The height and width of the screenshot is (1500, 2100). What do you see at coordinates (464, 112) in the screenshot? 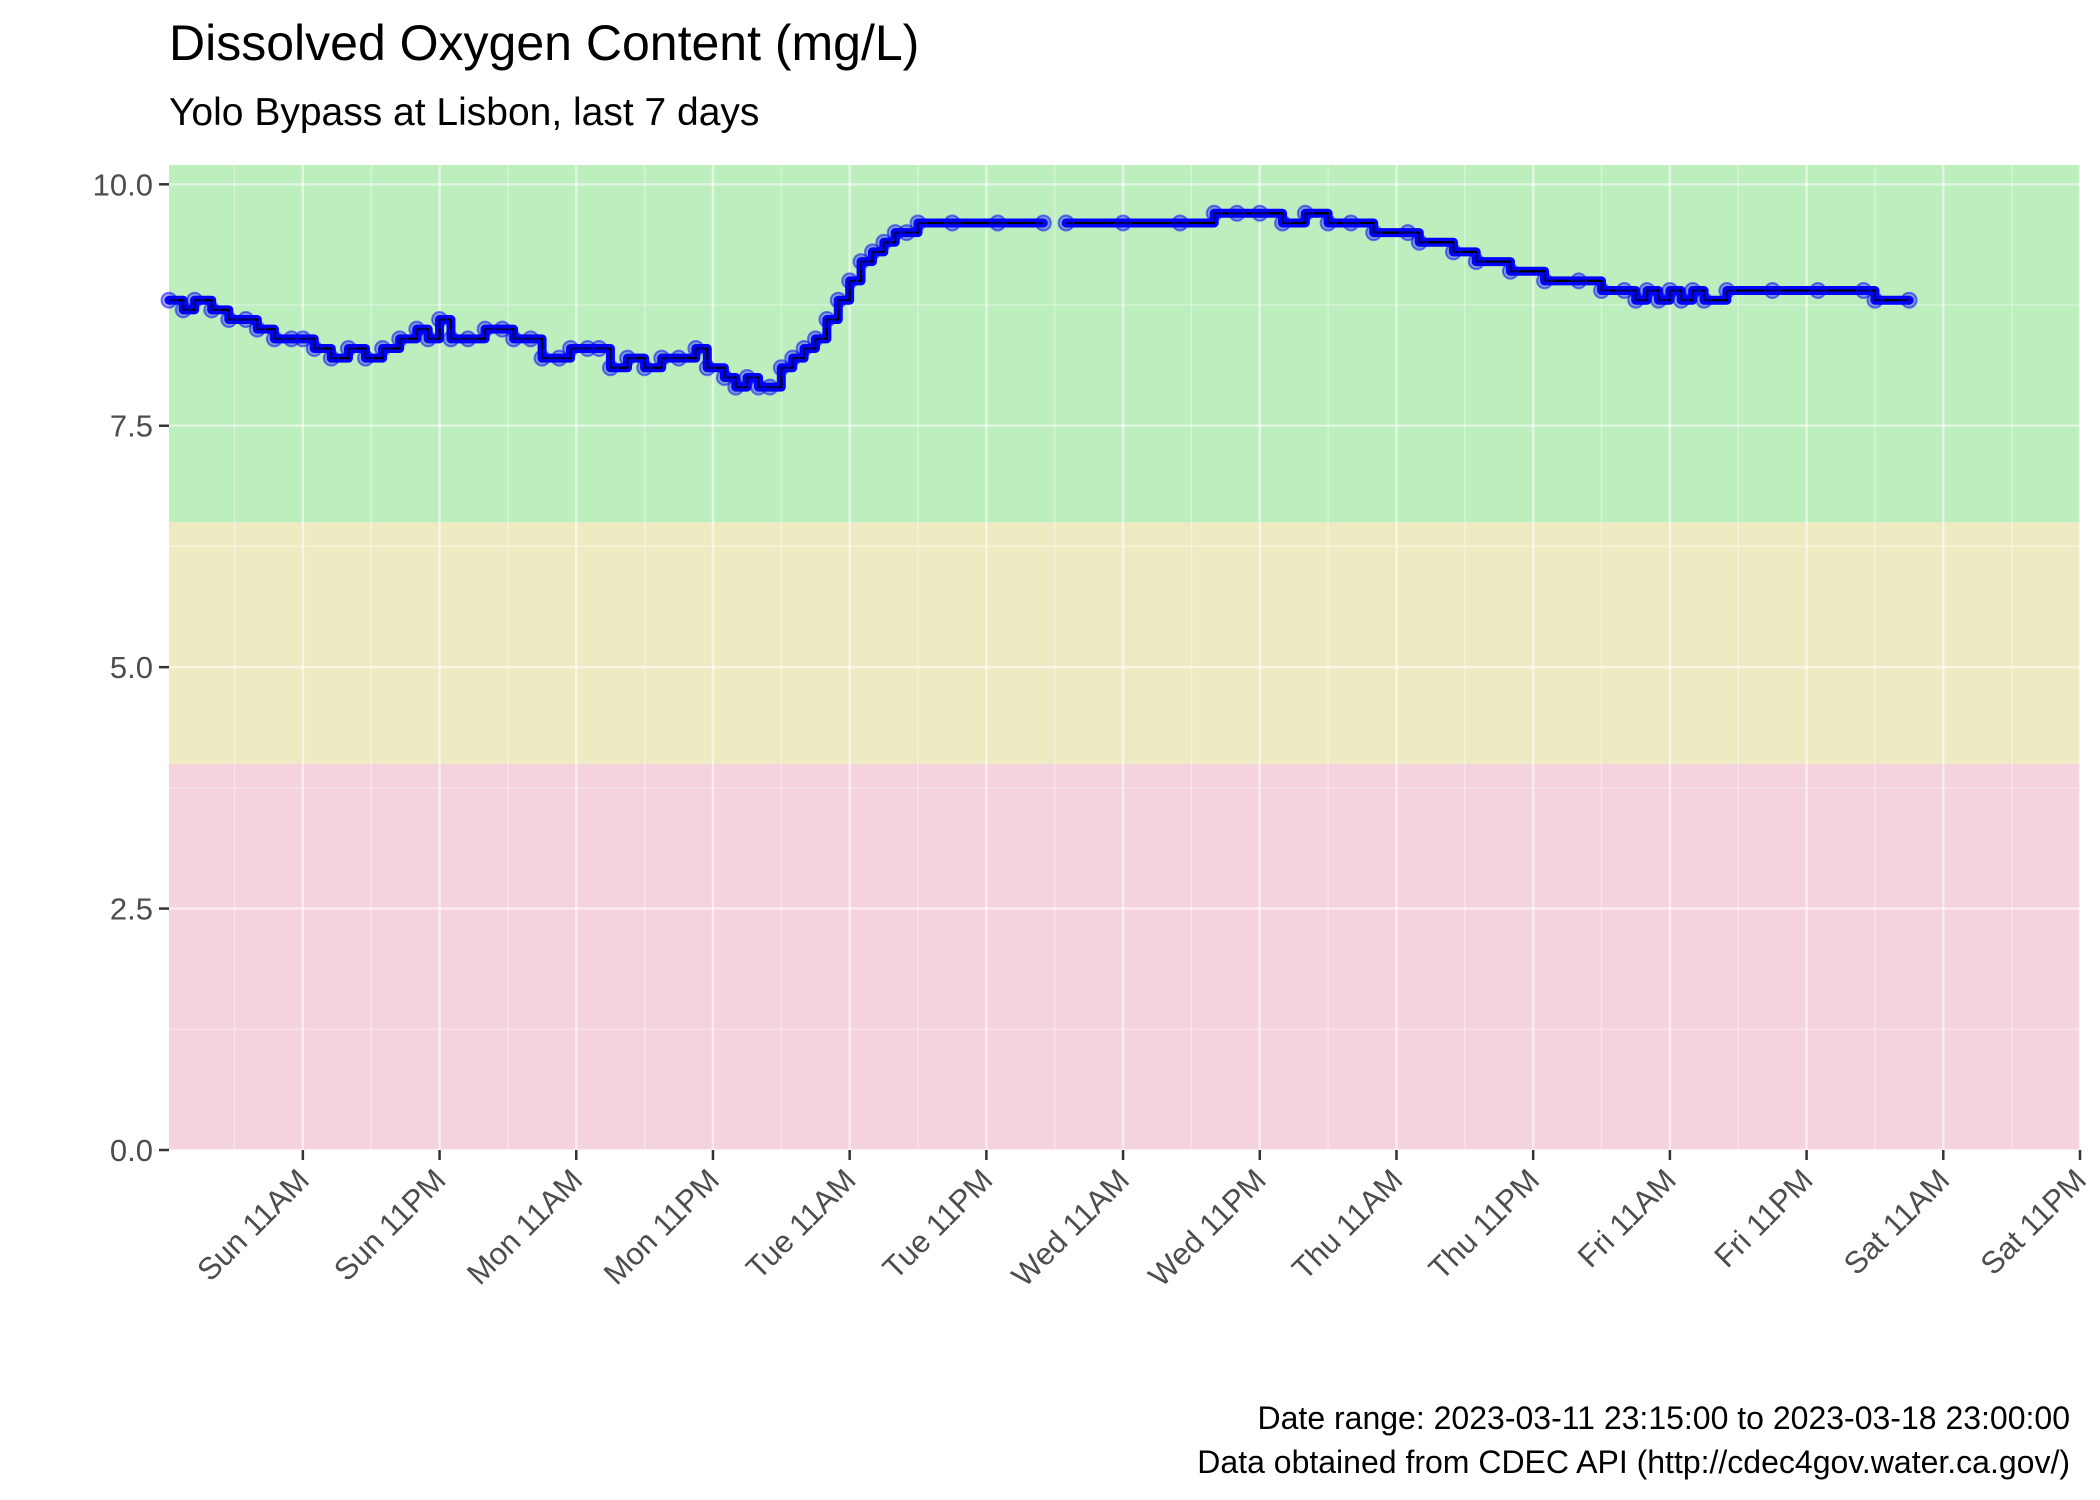
I see `chart-subtitle: Yolo Bypass at Lisbon, last 7 days` at bounding box center [464, 112].